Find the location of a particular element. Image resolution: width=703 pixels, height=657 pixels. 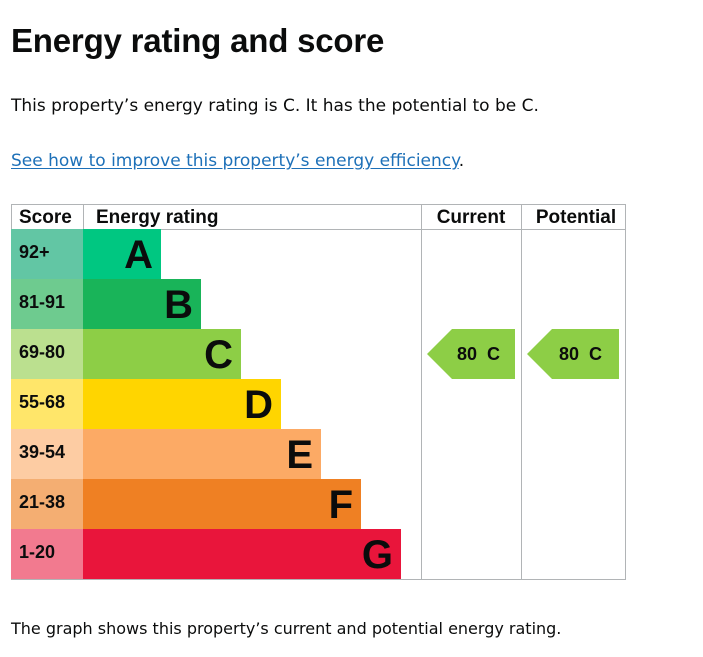

potential-arrow-shape is located at coordinates (573, 354).